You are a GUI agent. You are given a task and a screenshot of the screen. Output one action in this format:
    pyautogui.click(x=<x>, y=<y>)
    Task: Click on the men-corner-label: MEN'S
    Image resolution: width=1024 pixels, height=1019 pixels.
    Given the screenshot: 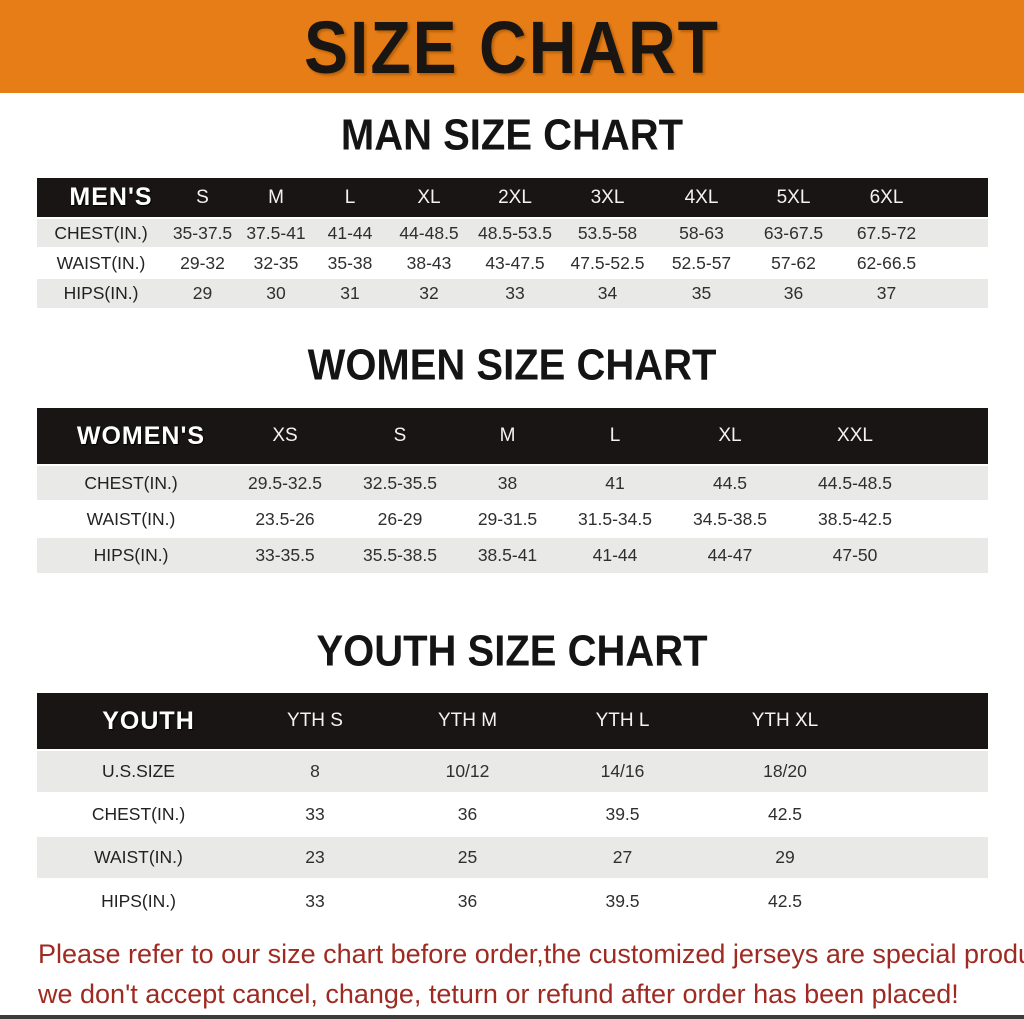 What is the action you would take?
    pyautogui.click(x=111, y=197)
    